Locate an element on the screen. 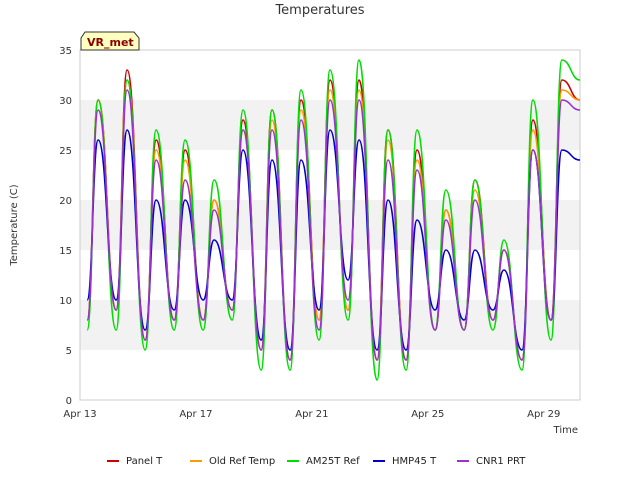 Image resolution: width=640 pixels, height=480 pixels. x-tick-label: Apr 25 is located at coordinates (427, 414).